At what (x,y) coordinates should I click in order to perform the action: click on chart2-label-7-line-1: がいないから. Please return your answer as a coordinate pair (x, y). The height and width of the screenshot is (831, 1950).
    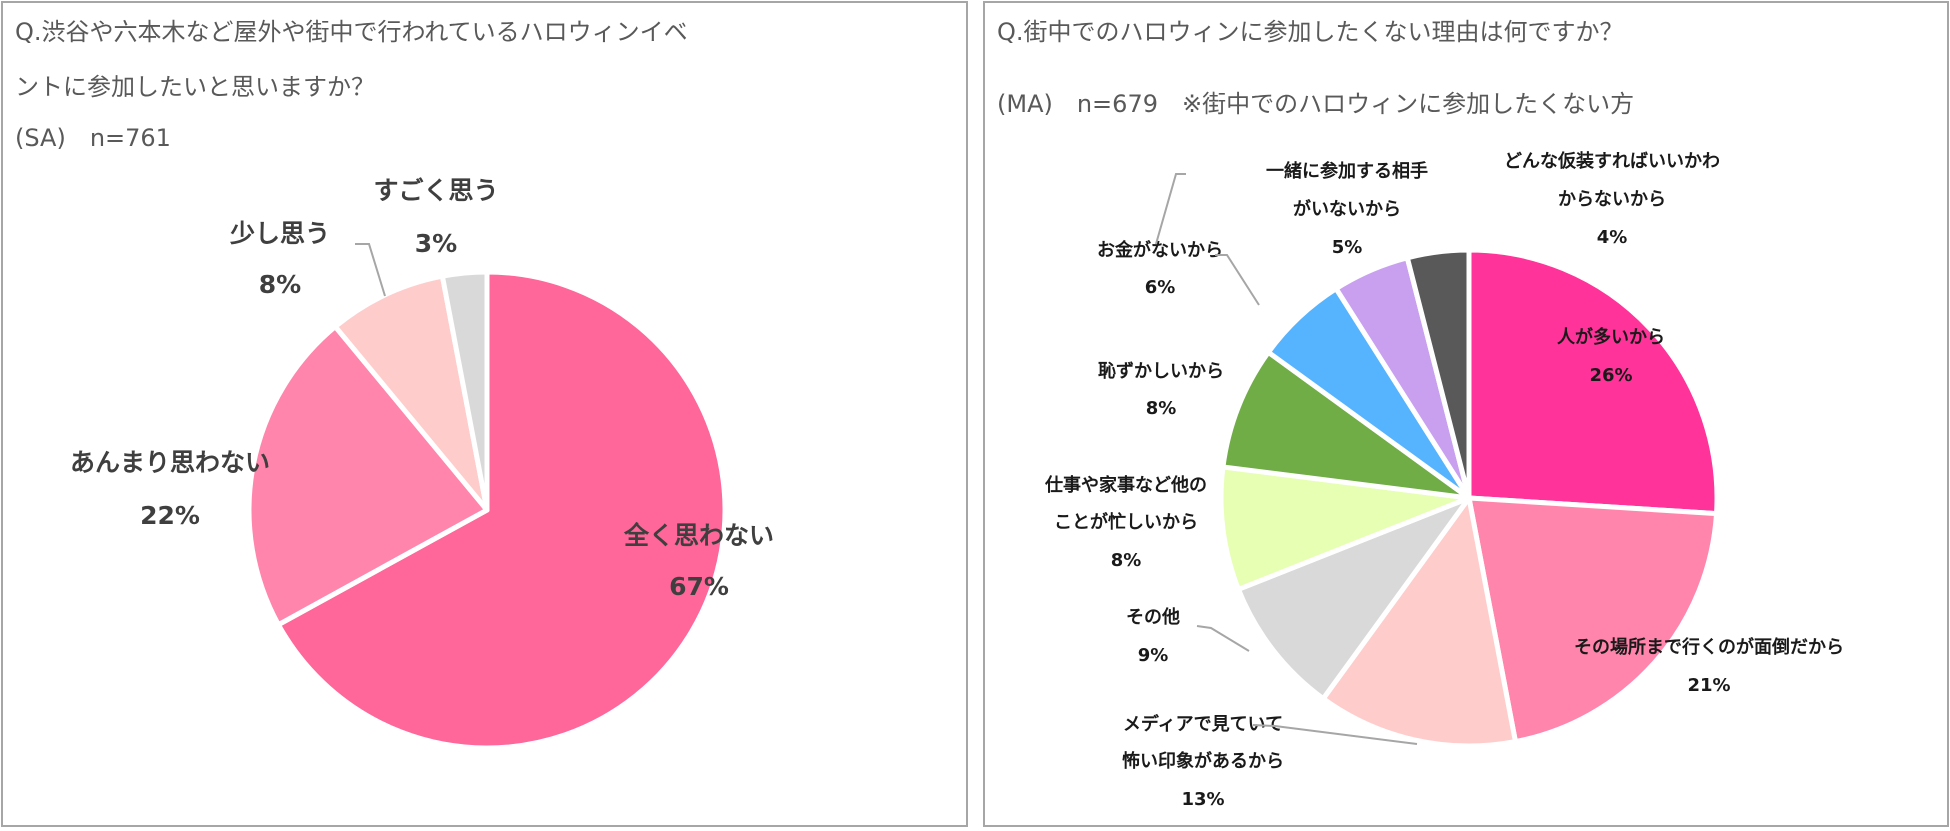
    Looking at the image, I should click on (1347, 209).